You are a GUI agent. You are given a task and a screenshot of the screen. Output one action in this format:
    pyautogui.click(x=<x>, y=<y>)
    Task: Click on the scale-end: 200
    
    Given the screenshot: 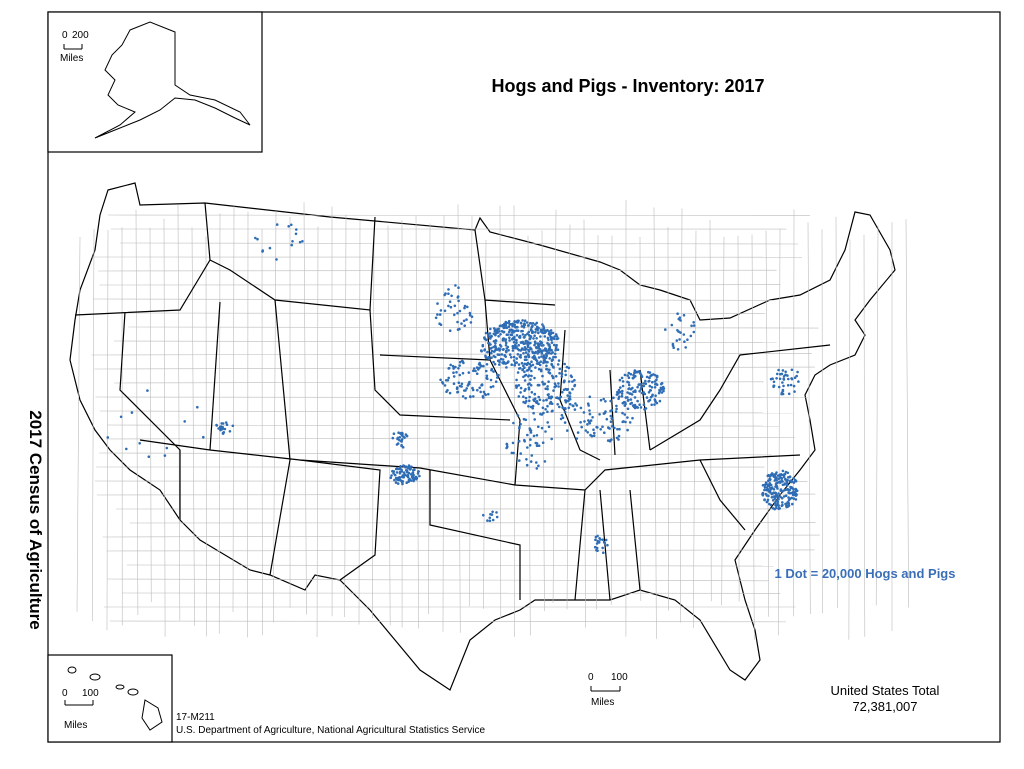 What is the action you would take?
    pyautogui.click(x=80, y=35)
    